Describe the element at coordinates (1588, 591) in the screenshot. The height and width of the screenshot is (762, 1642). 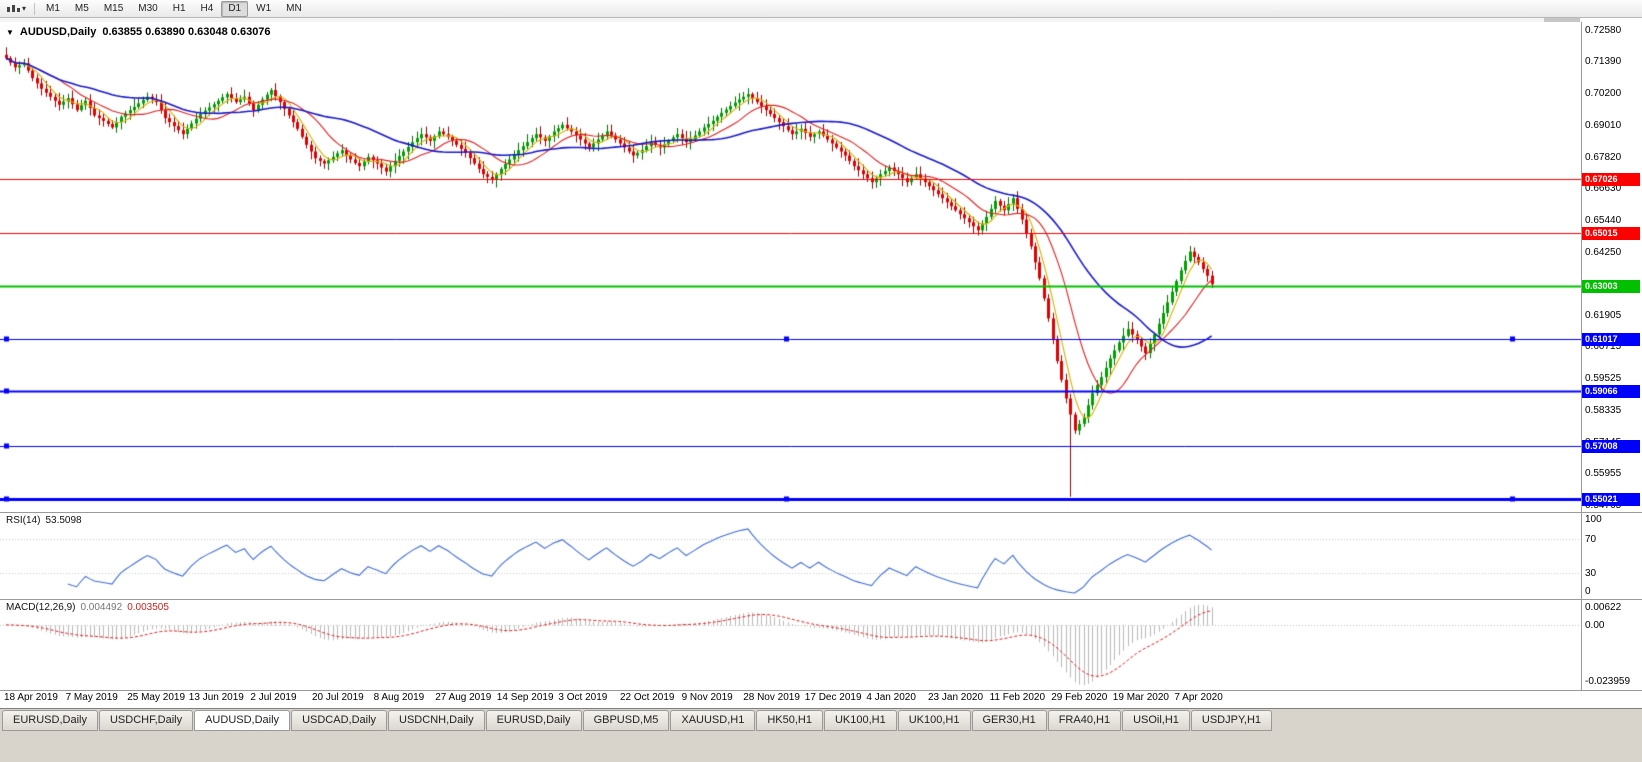
I see `rsi-axis-label: 0` at that location.